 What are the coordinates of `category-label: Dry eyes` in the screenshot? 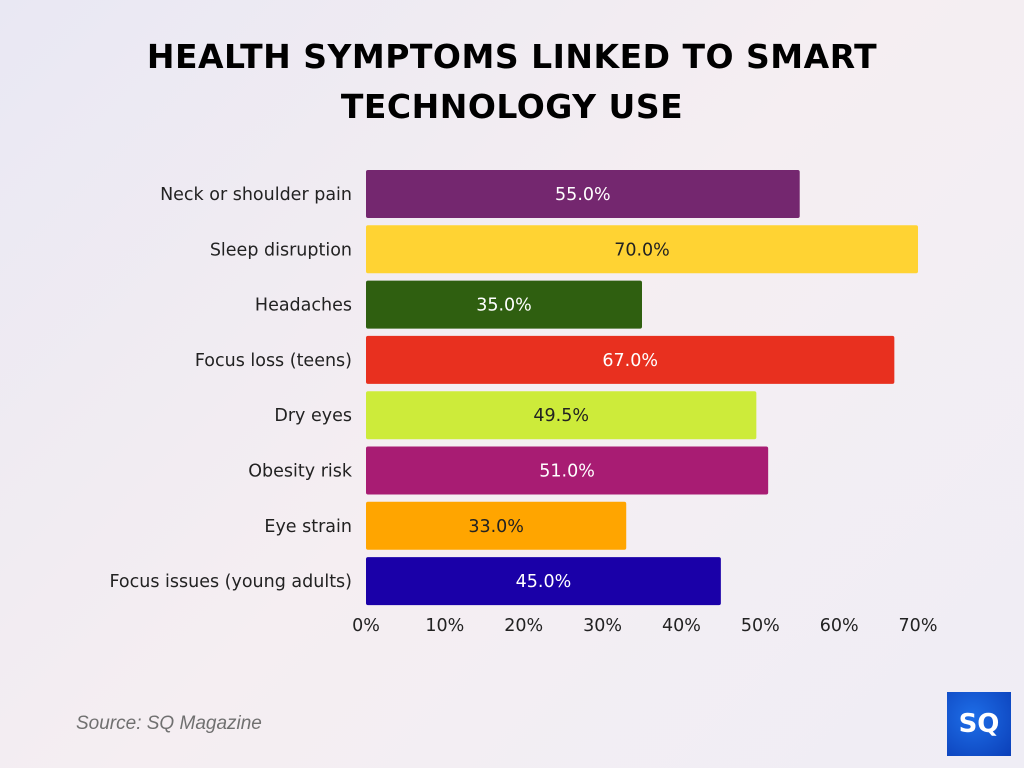 It's located at (313, 416).